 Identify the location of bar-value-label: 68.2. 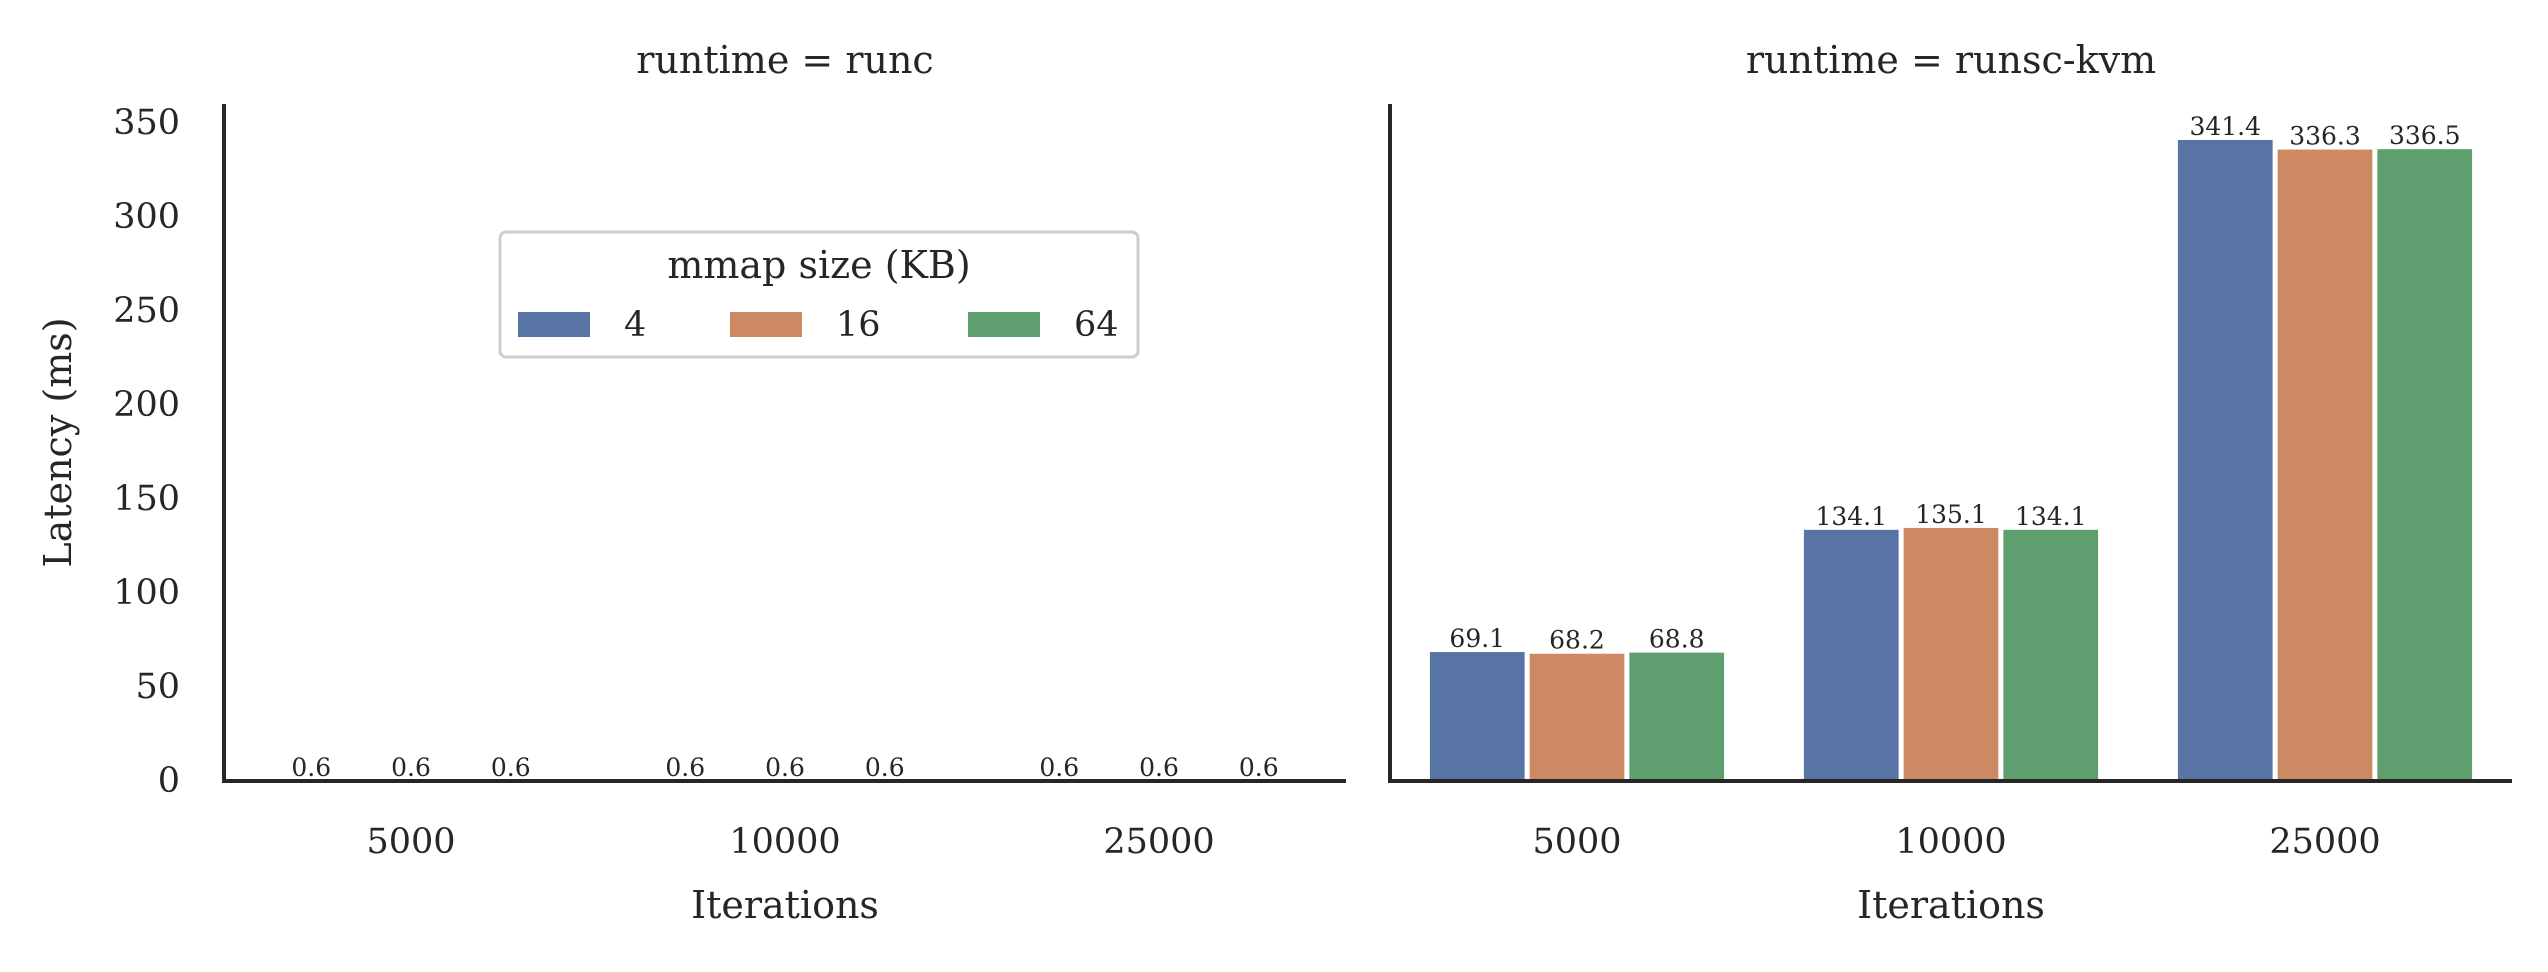
(1577, 640).